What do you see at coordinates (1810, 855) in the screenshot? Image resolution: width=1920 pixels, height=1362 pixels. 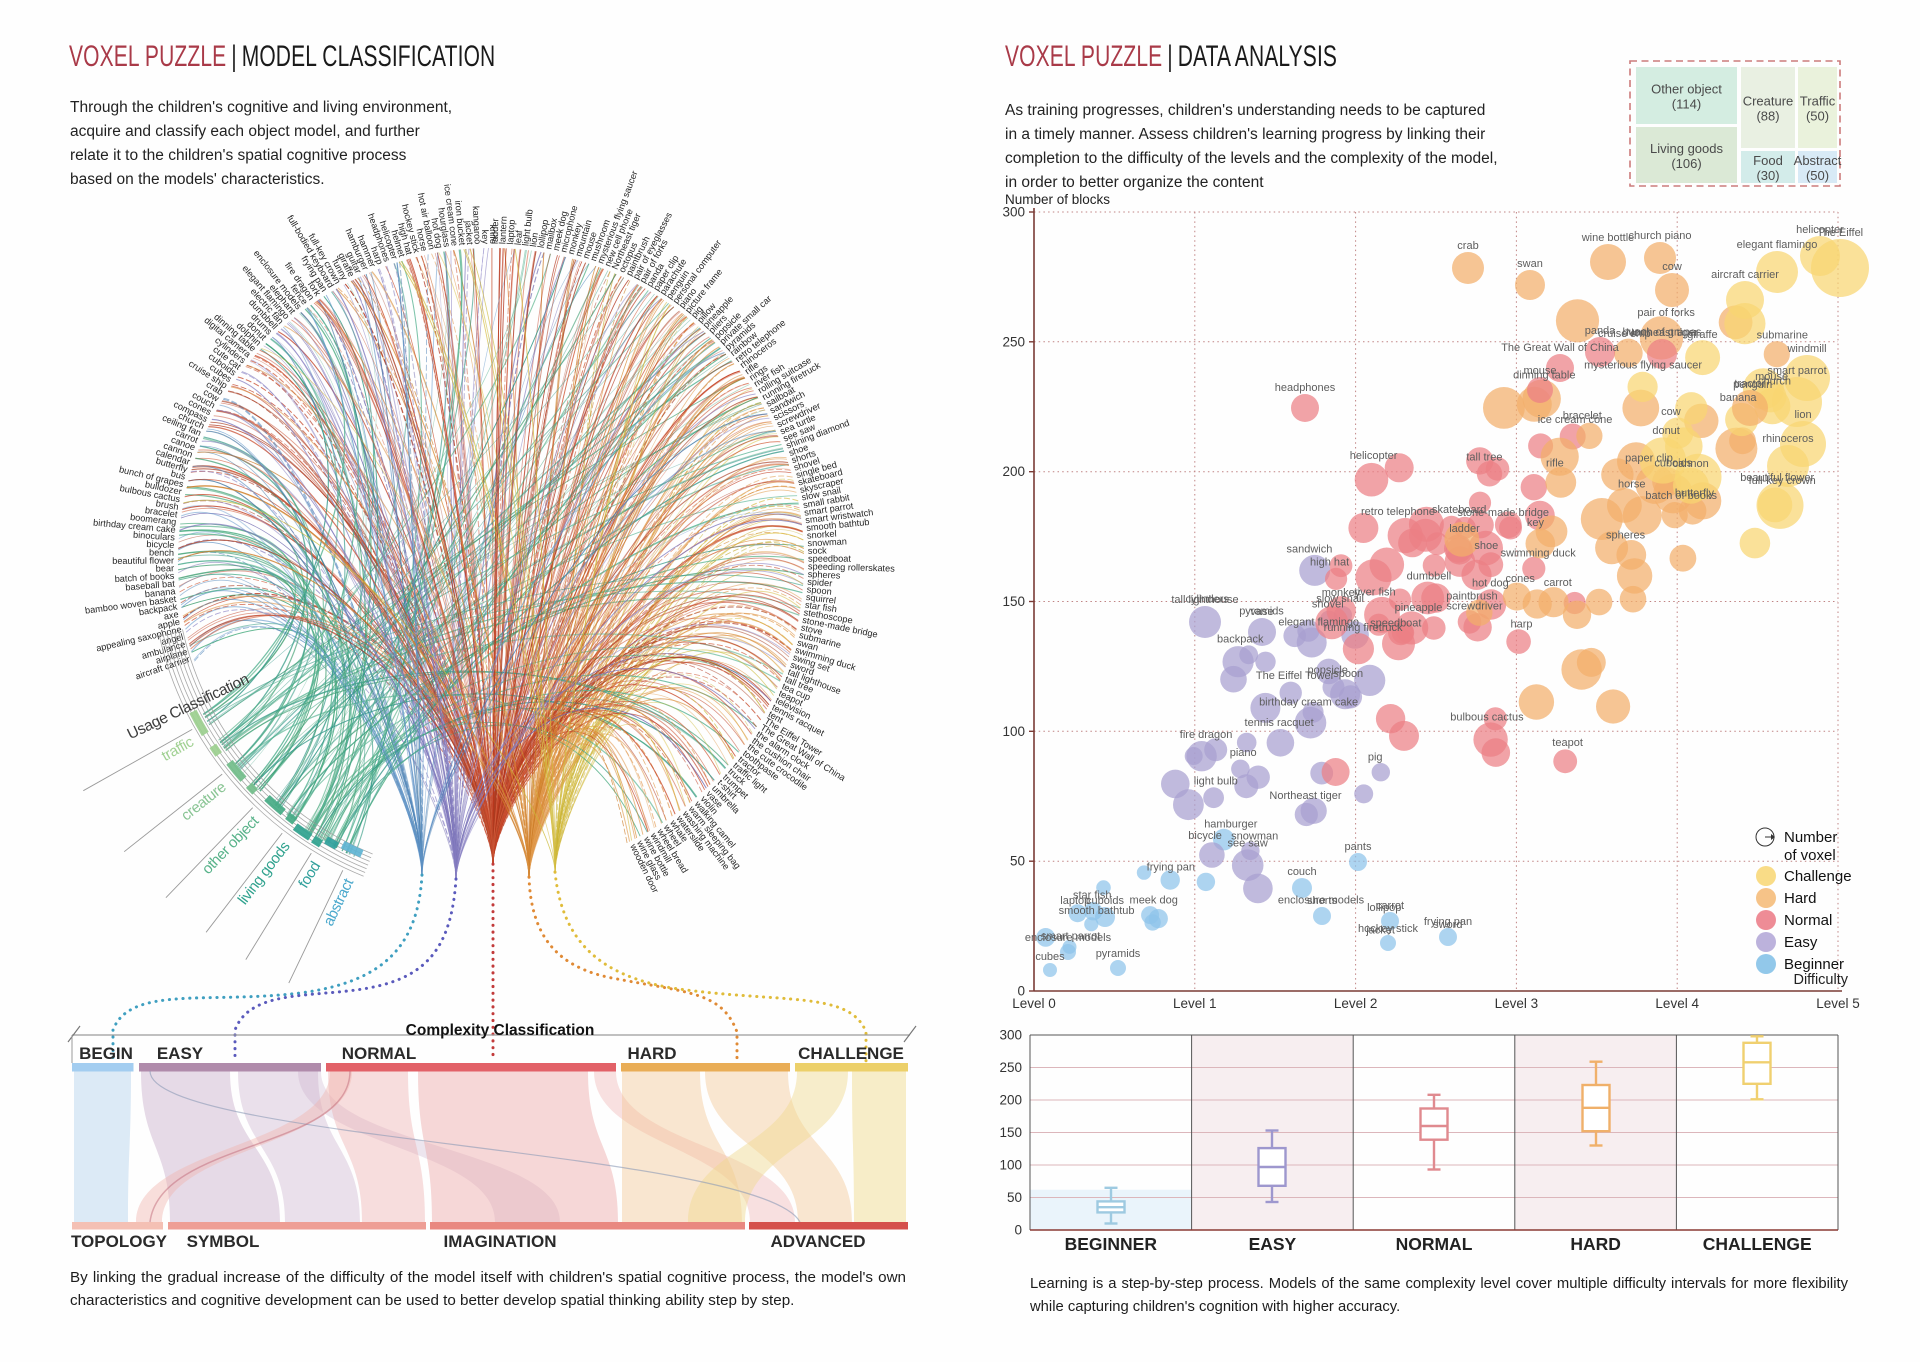 I see `svg-text: of voxel` at bounding box center [1810, 855].